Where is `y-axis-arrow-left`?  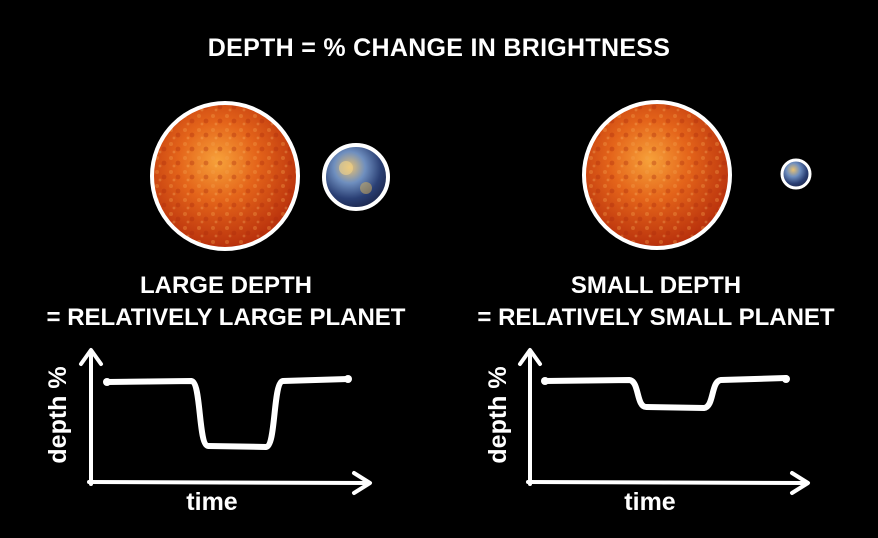 y-axis-arrow-left is located at coordinates (91, 357).